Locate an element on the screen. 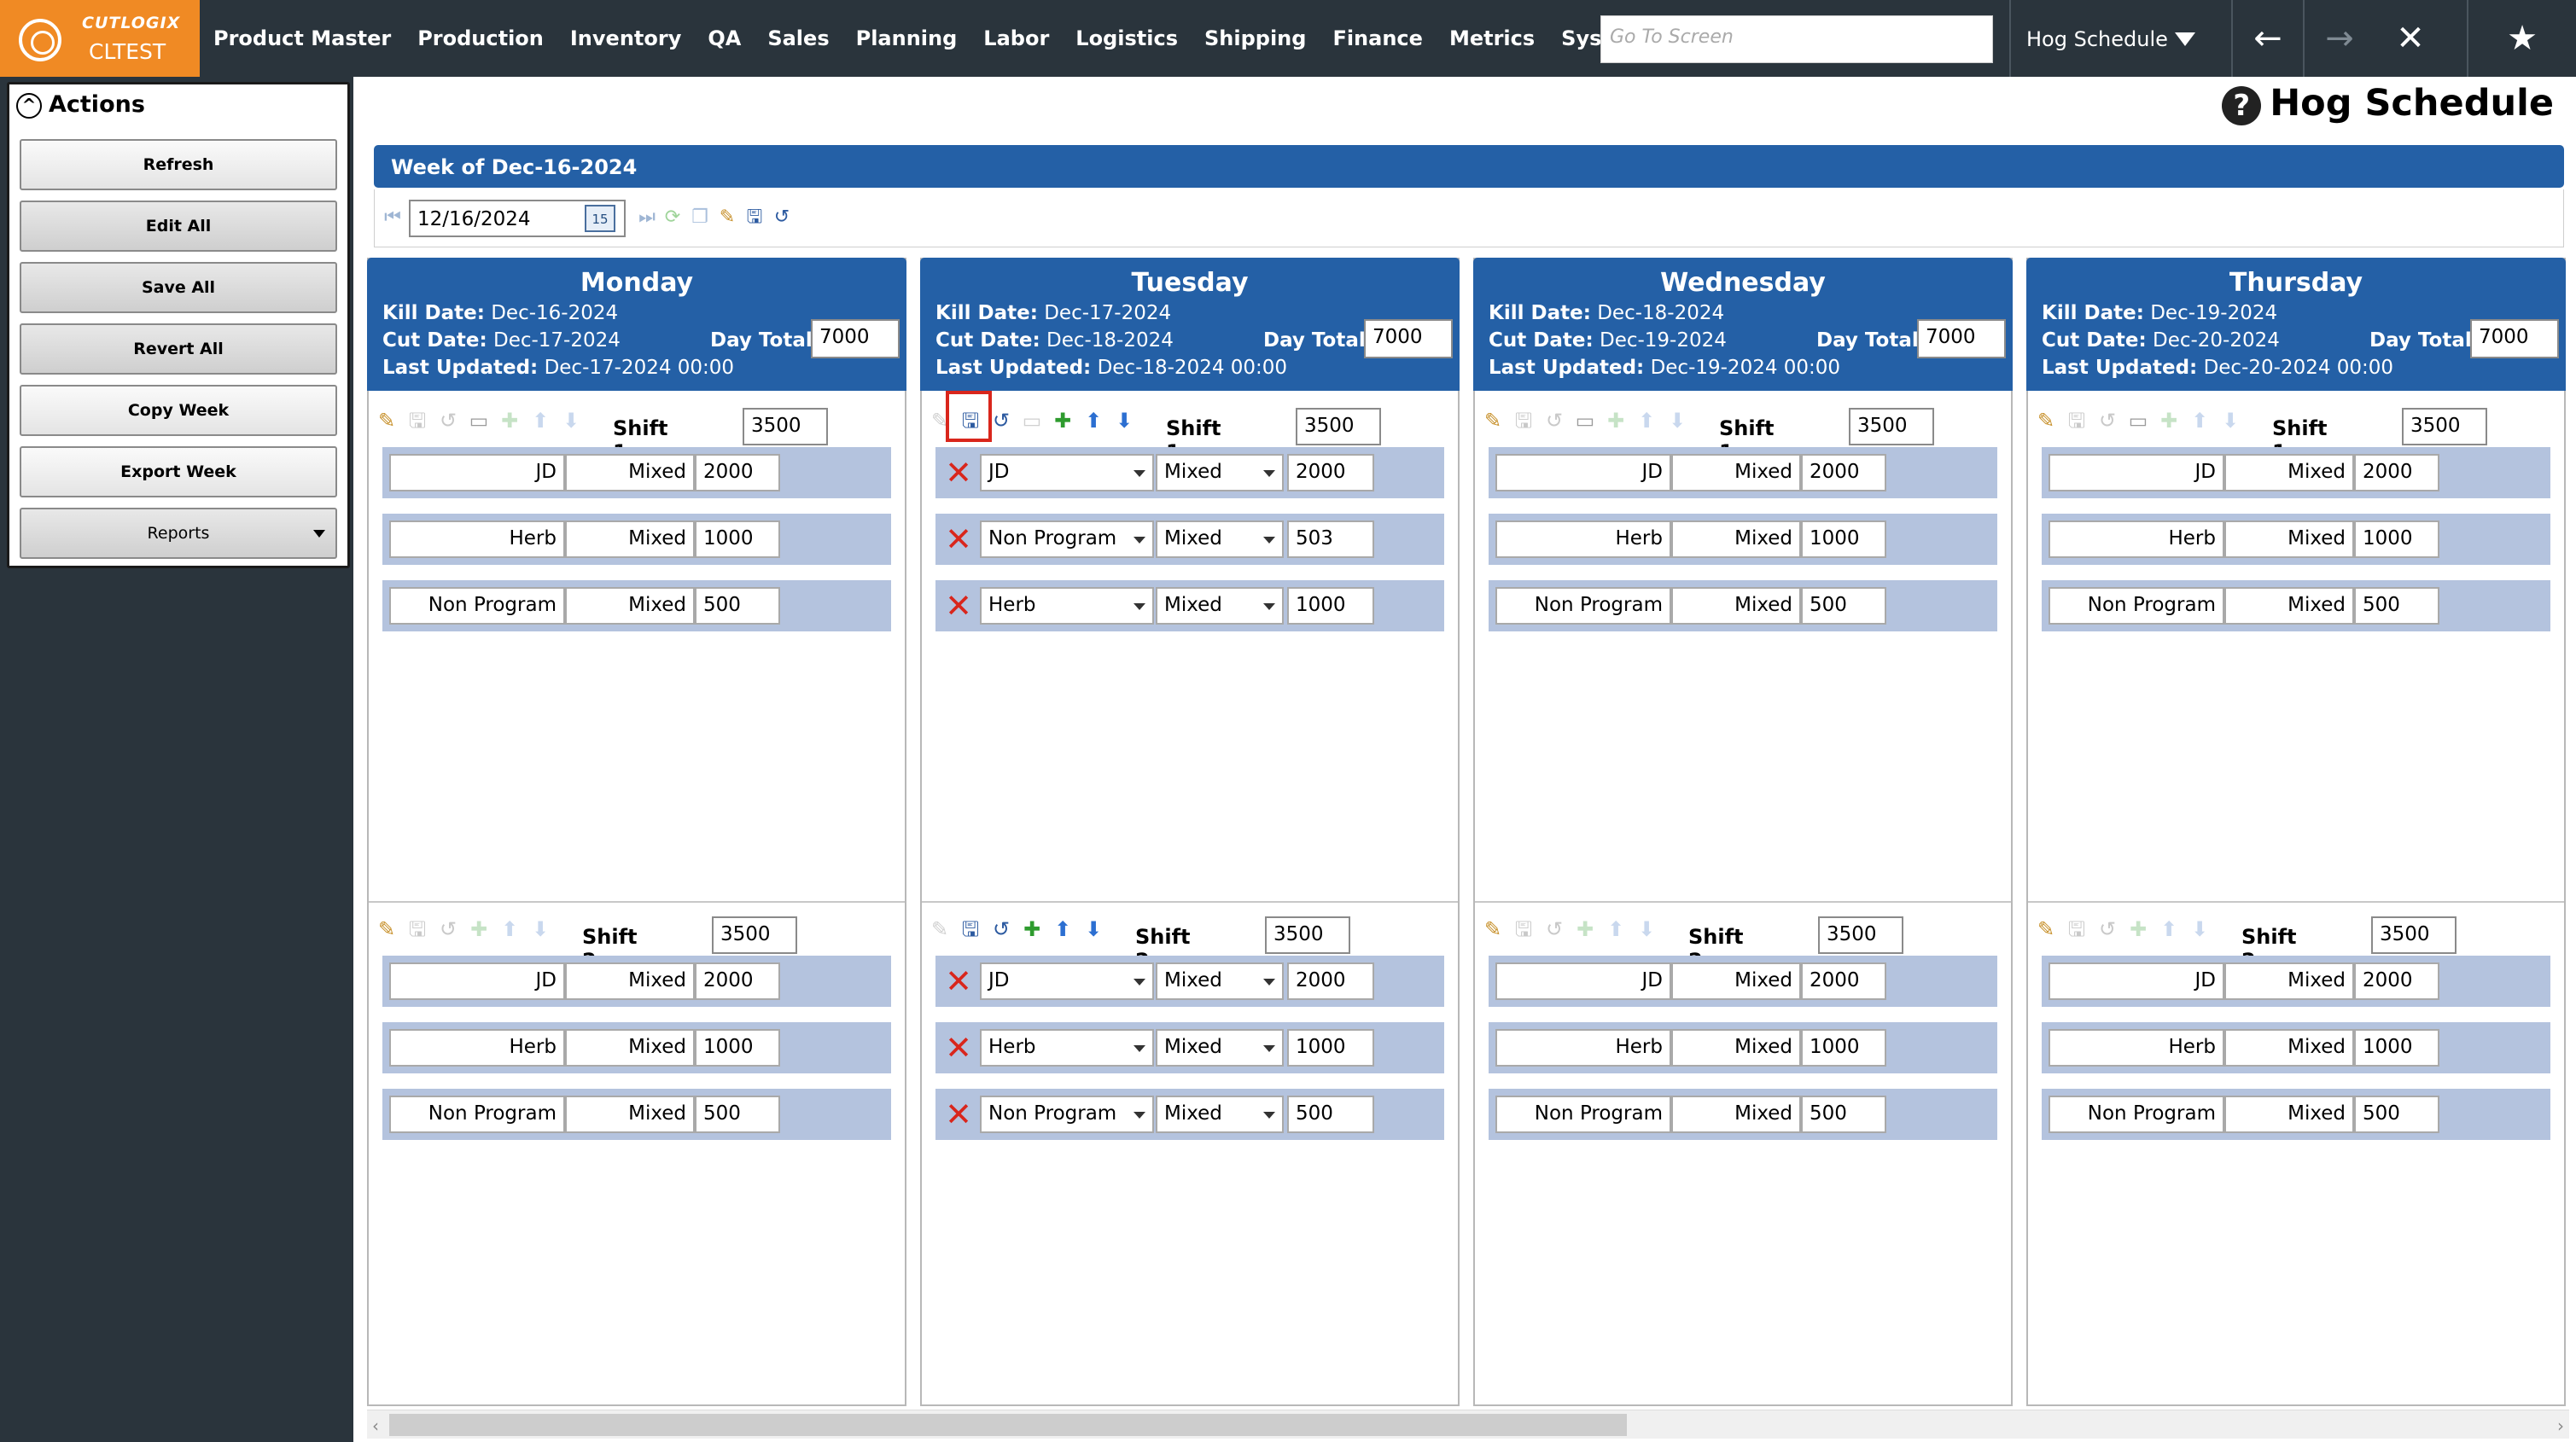  menu-qa: QA is located at coordinates (725, 38).